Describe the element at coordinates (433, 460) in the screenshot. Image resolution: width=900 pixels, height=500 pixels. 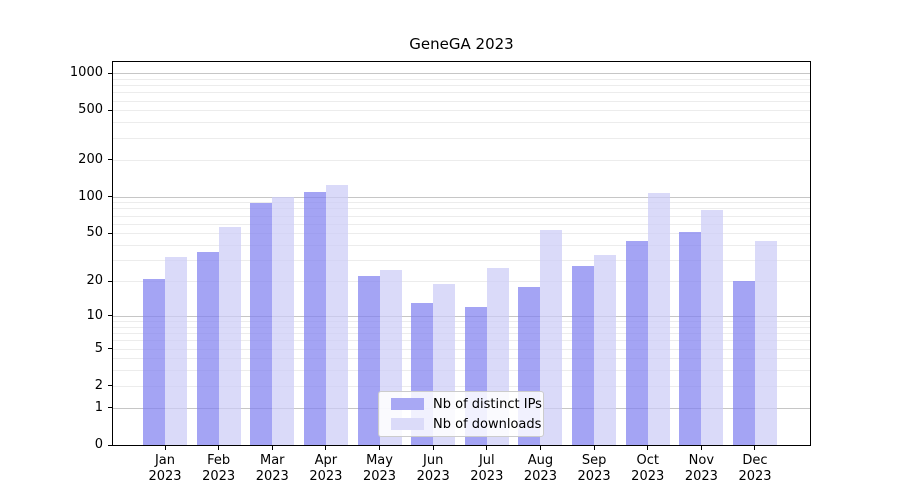
I see `x-tick-month: Jun` at that location.